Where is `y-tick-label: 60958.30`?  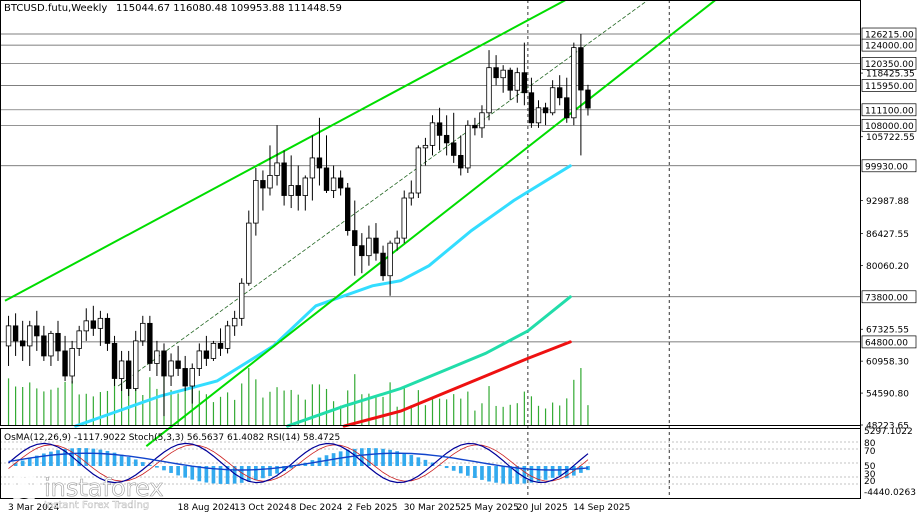 y-tick-label: 60958.30 is located at coordinates (887, 363).